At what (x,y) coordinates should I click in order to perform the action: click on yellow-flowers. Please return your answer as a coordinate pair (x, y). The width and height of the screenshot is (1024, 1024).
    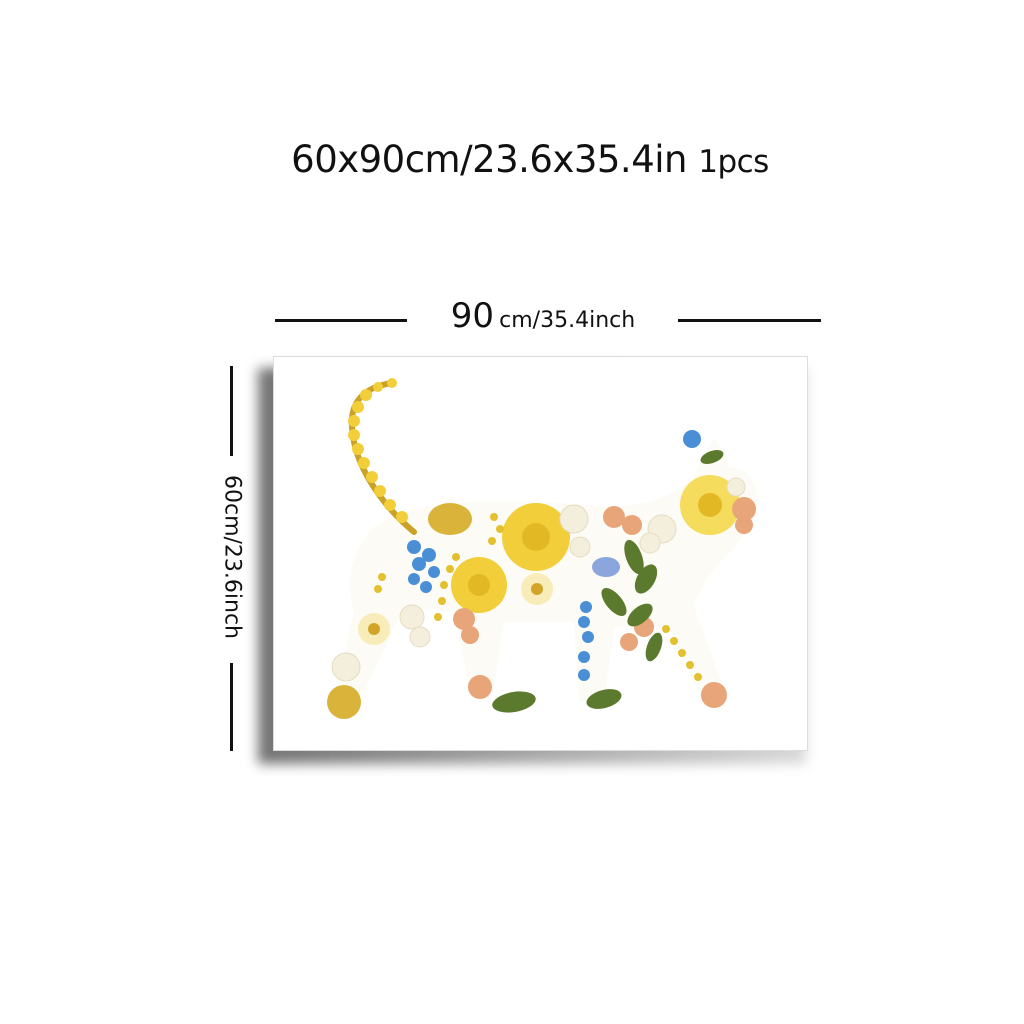
    Looking at the image, I should click on (533, 597).